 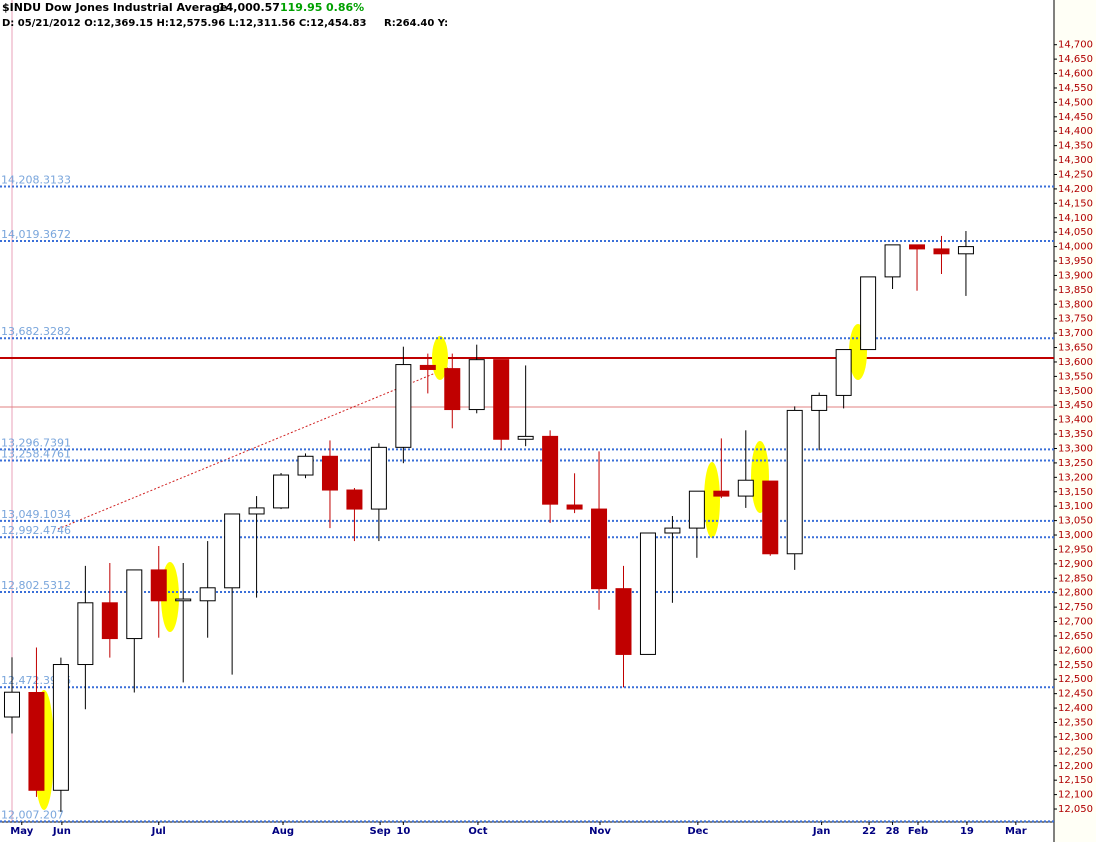 What do you see at coordinates (1075, 203) in the screenshot?
I see `y-tick-label: 14,150` at bounding box center [1075, 203].